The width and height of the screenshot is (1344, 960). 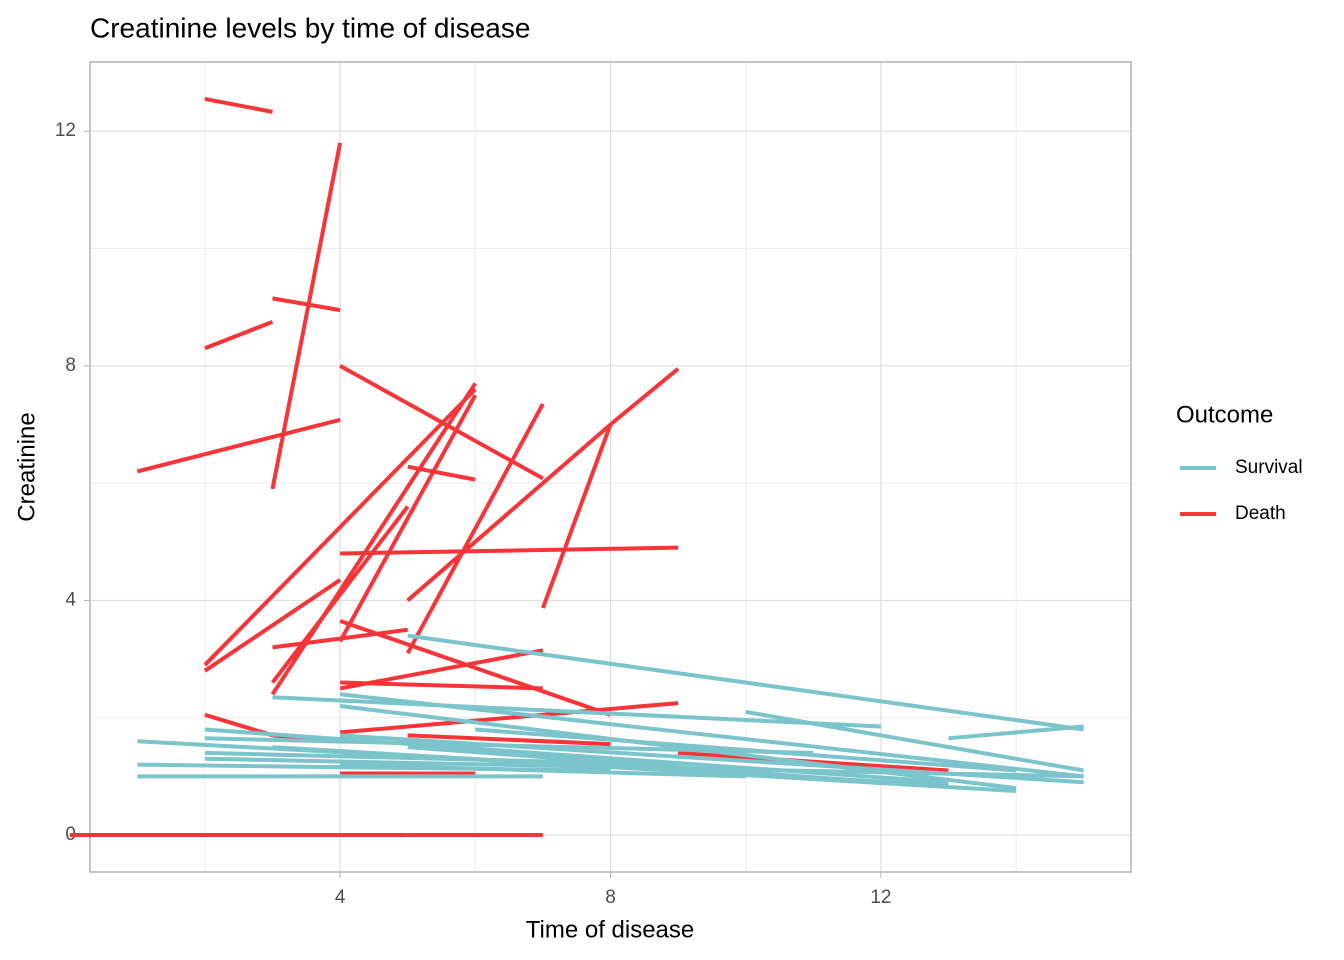 What do you see at coordinates (1260, 513) in the screenshot?
I see `legend-label: Death` at bounding box center [1260, 513].